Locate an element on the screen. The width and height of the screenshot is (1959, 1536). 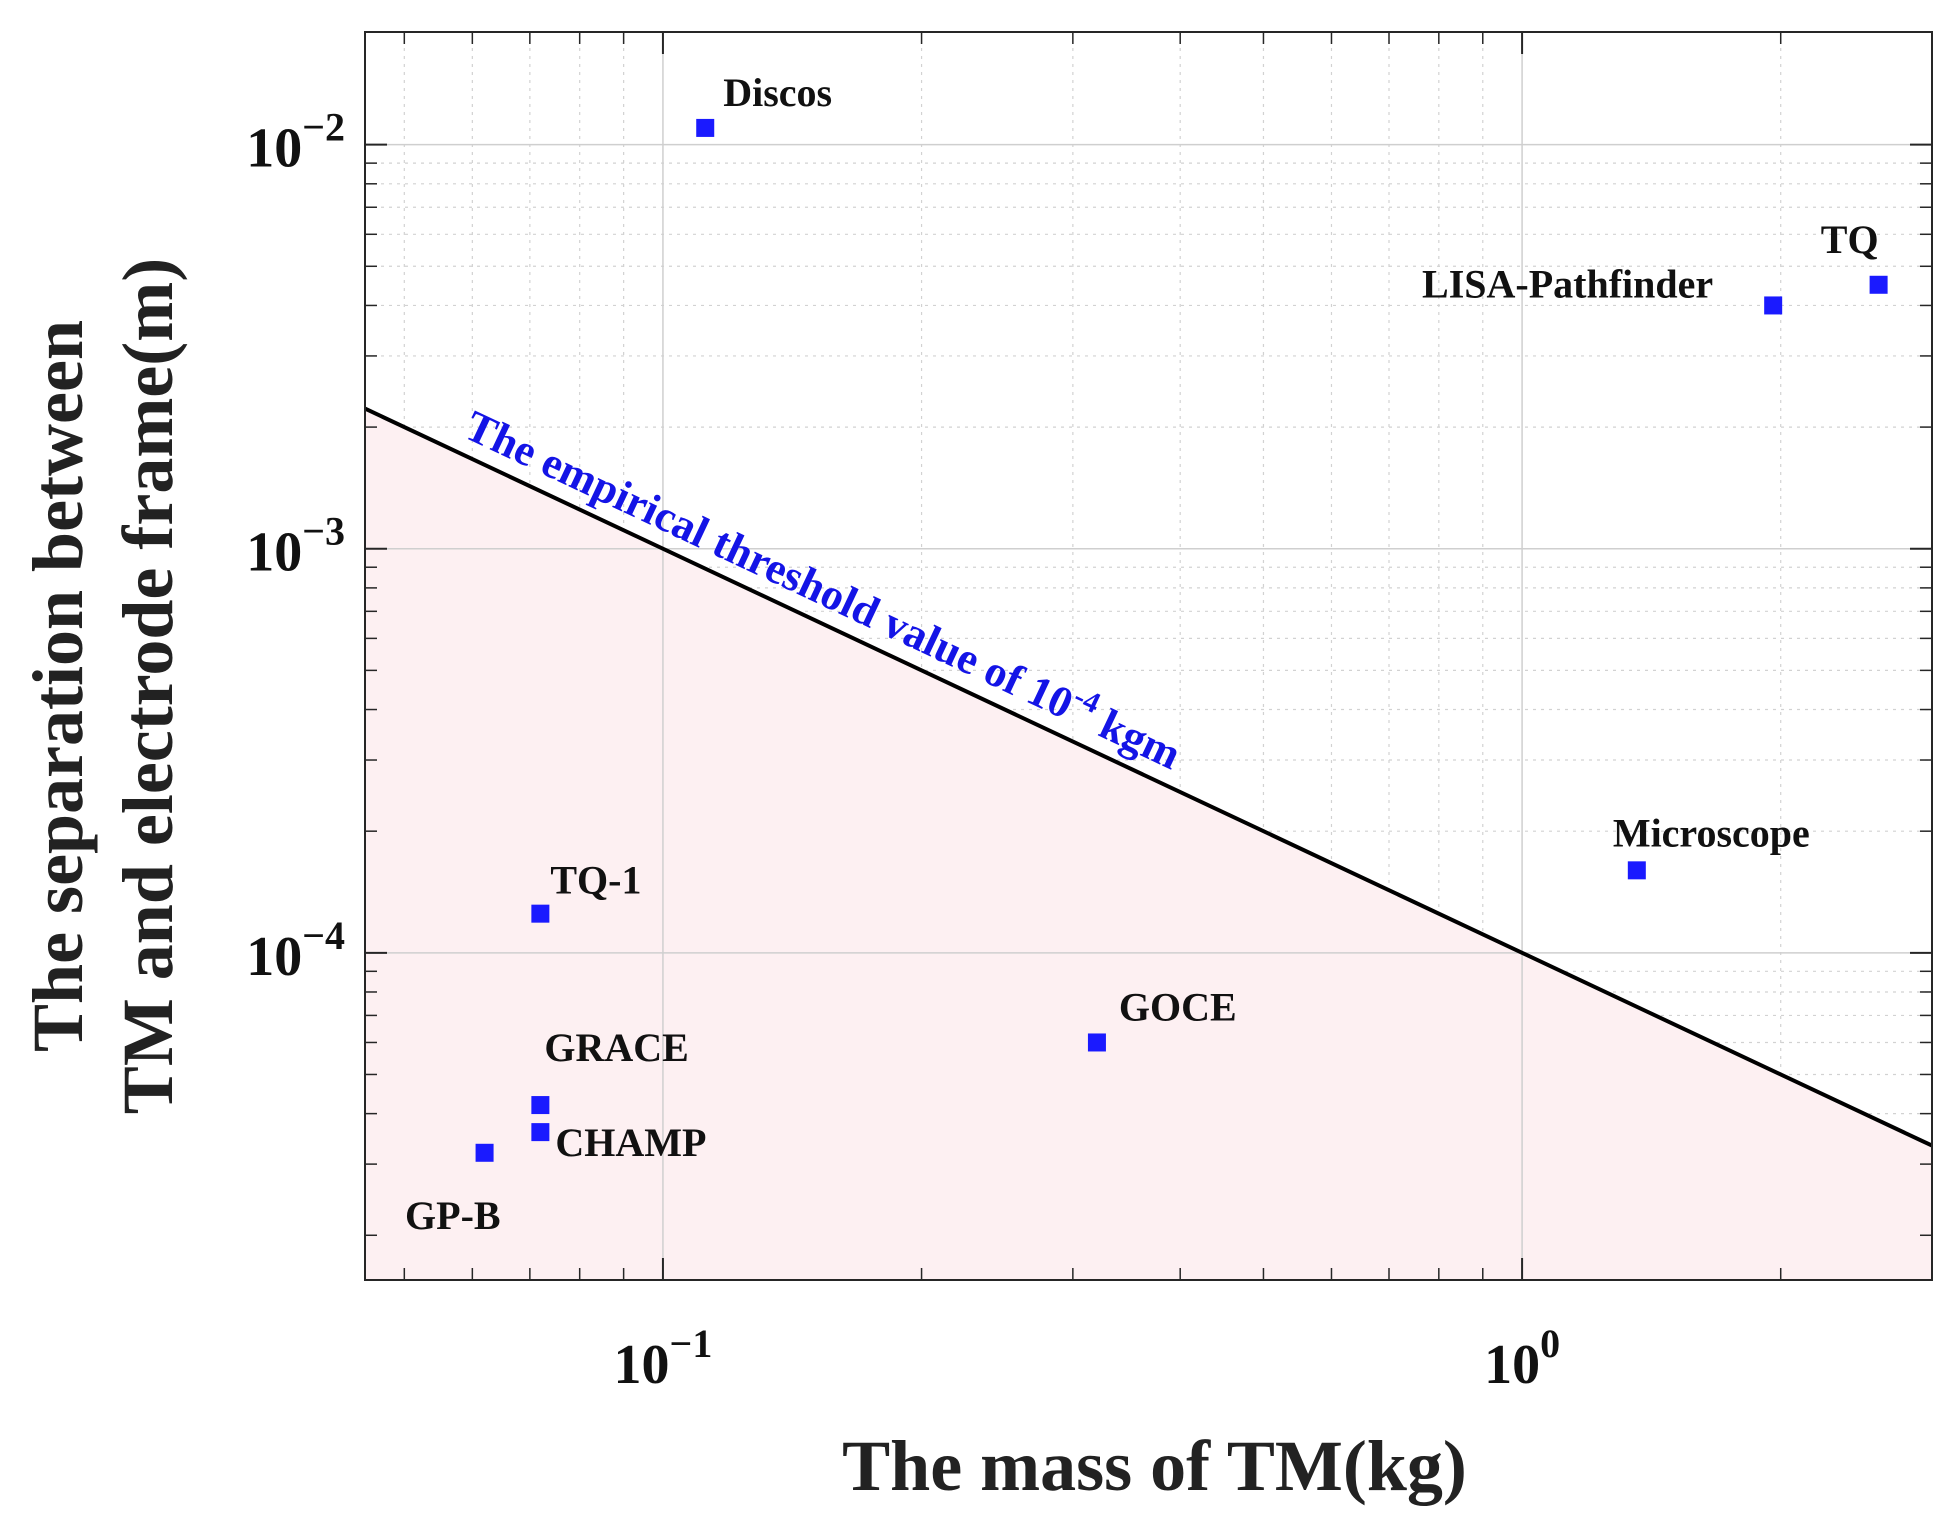
x-tick-label: 10⁻¹ is located at coordinates (663, 1358).